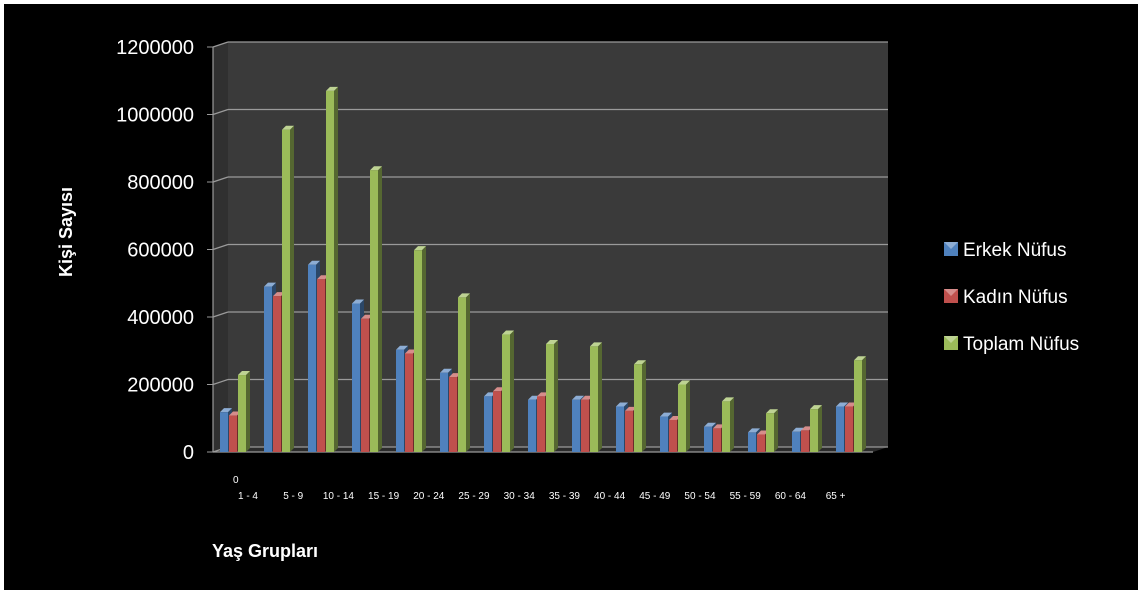 The width and height of the screenshot is (1142, 594). Describe the element at coordinates (160, 318) in the screenshot. I see `y-tick-label: 400000` at that location.